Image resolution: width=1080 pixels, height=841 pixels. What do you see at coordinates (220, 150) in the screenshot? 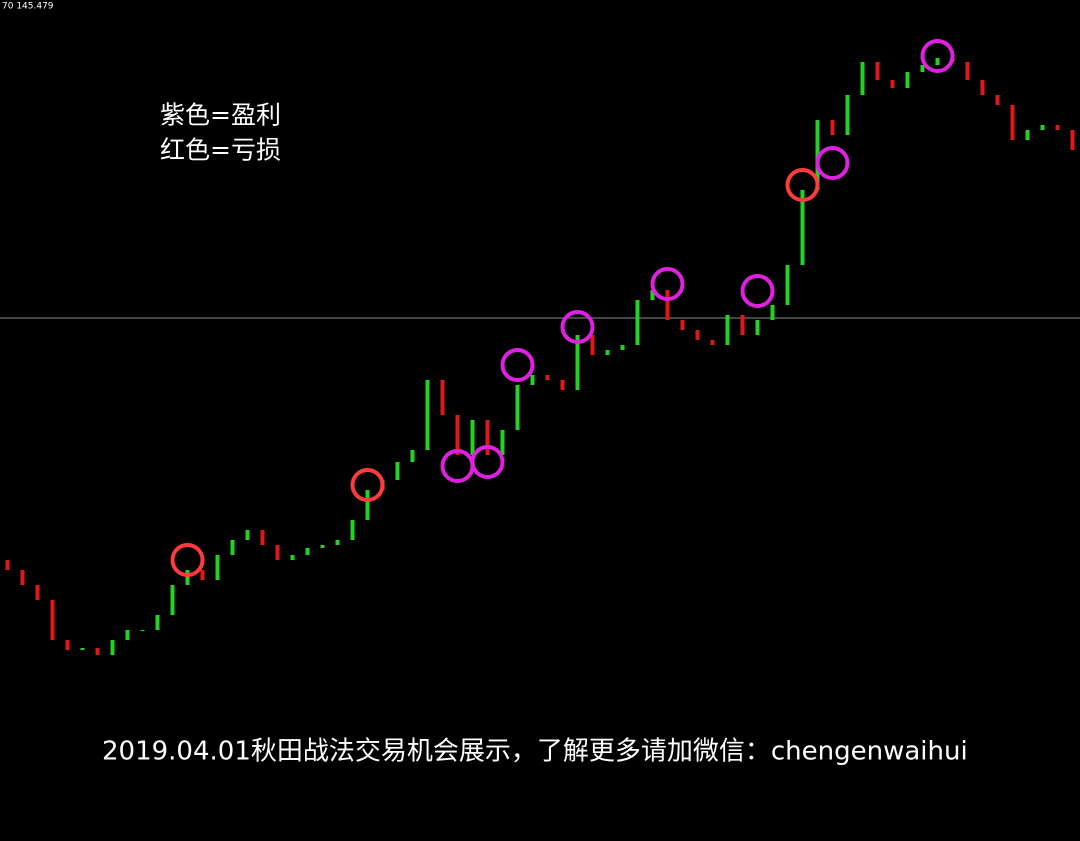
I see `legend-note: 红色=亏损` at bounding box center [220, 150].